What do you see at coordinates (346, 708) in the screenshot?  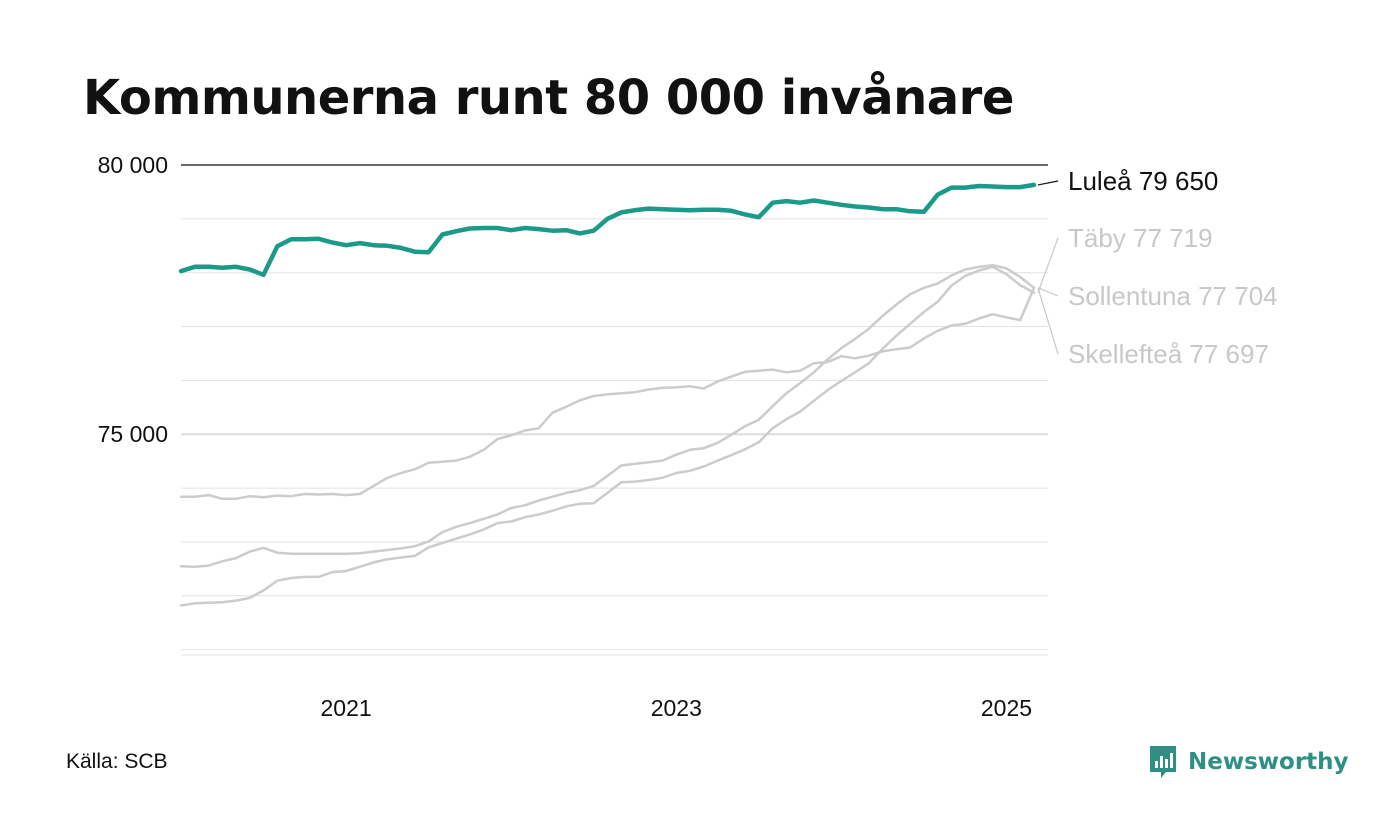 I see `x-tick-label: 2021` at bounding box center [346, 708].